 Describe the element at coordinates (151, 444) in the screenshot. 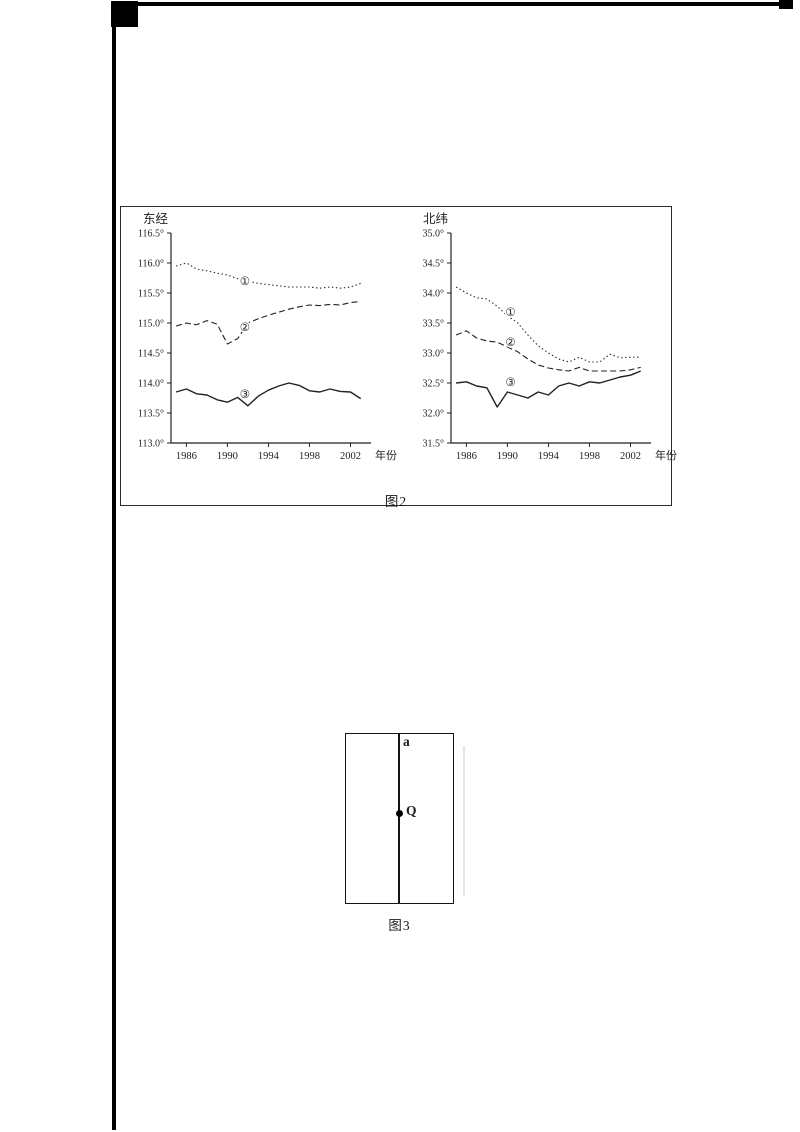

I see `svg-text: 113.0°` at that location.